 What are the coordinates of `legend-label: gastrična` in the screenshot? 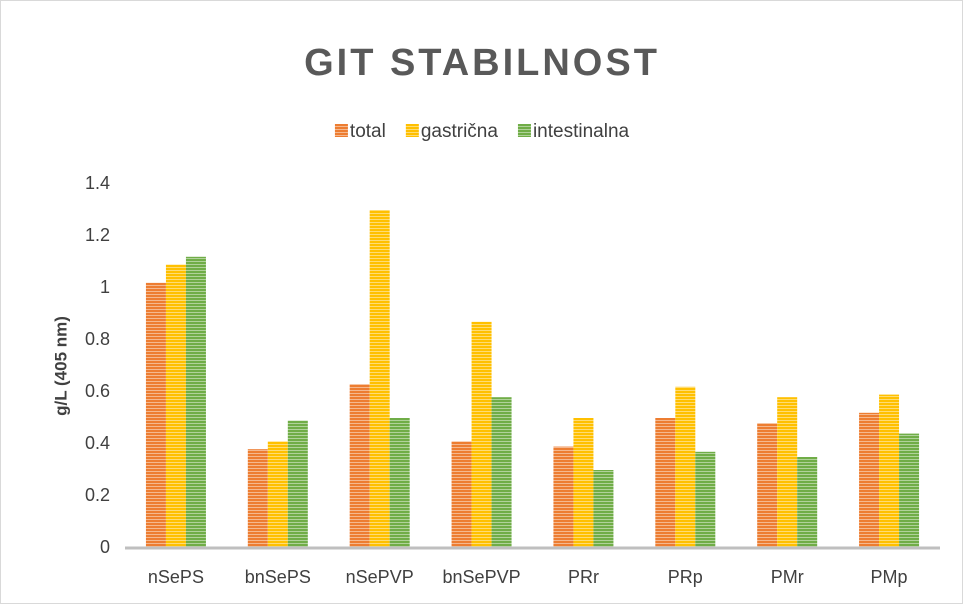 It's located at (460, 131).